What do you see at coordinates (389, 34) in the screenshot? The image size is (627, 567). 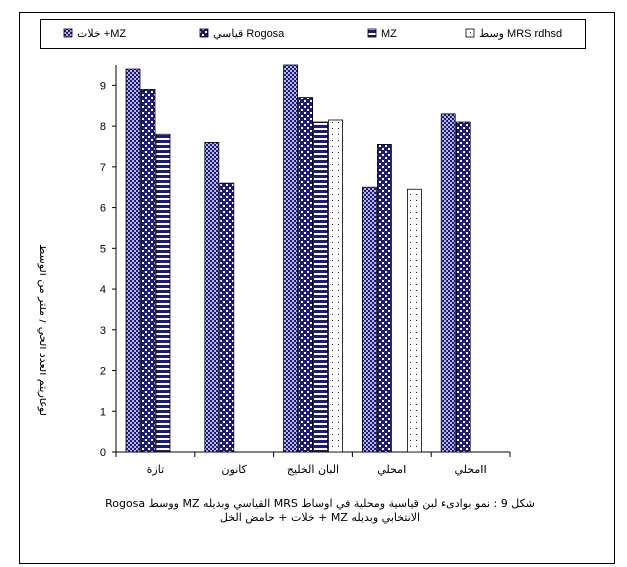 I see `legend-label: MZ` at bounding box center [389, 34].